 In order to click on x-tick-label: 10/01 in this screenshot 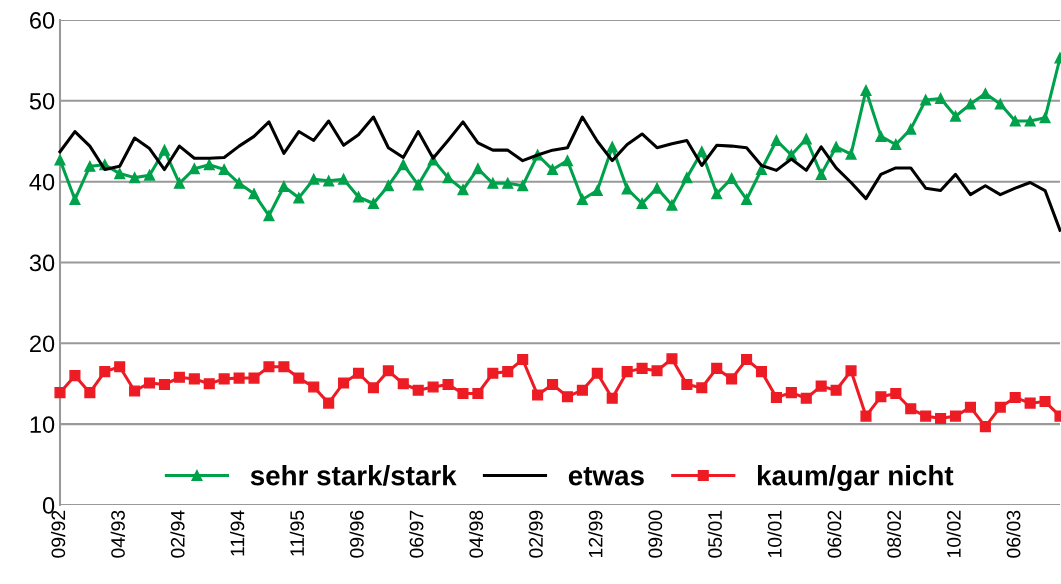, I will do `click(774, 534)`.